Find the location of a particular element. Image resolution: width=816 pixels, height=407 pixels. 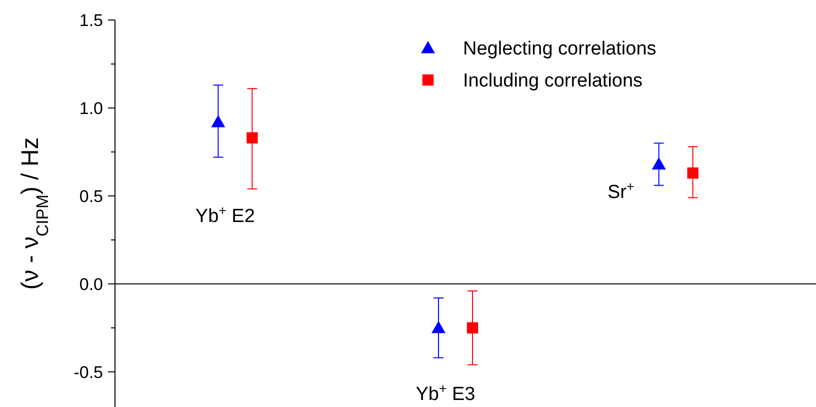

annotation: Yb$^{+}$ E3 is located at coordinates (446, 392).